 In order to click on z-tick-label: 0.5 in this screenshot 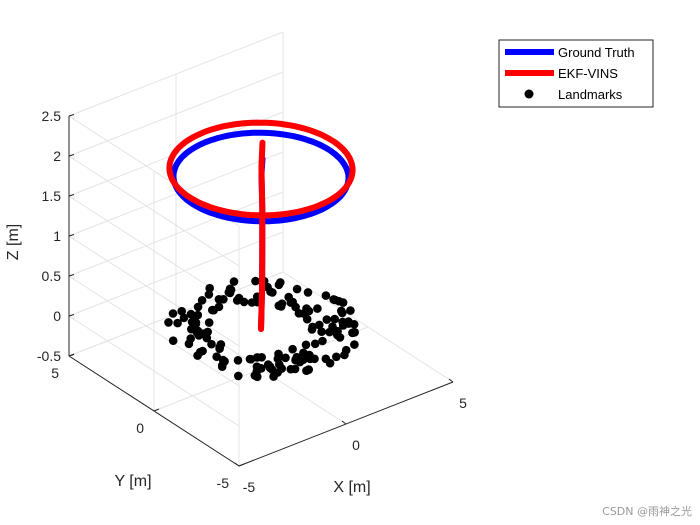, I will do `click(52, 276)`.